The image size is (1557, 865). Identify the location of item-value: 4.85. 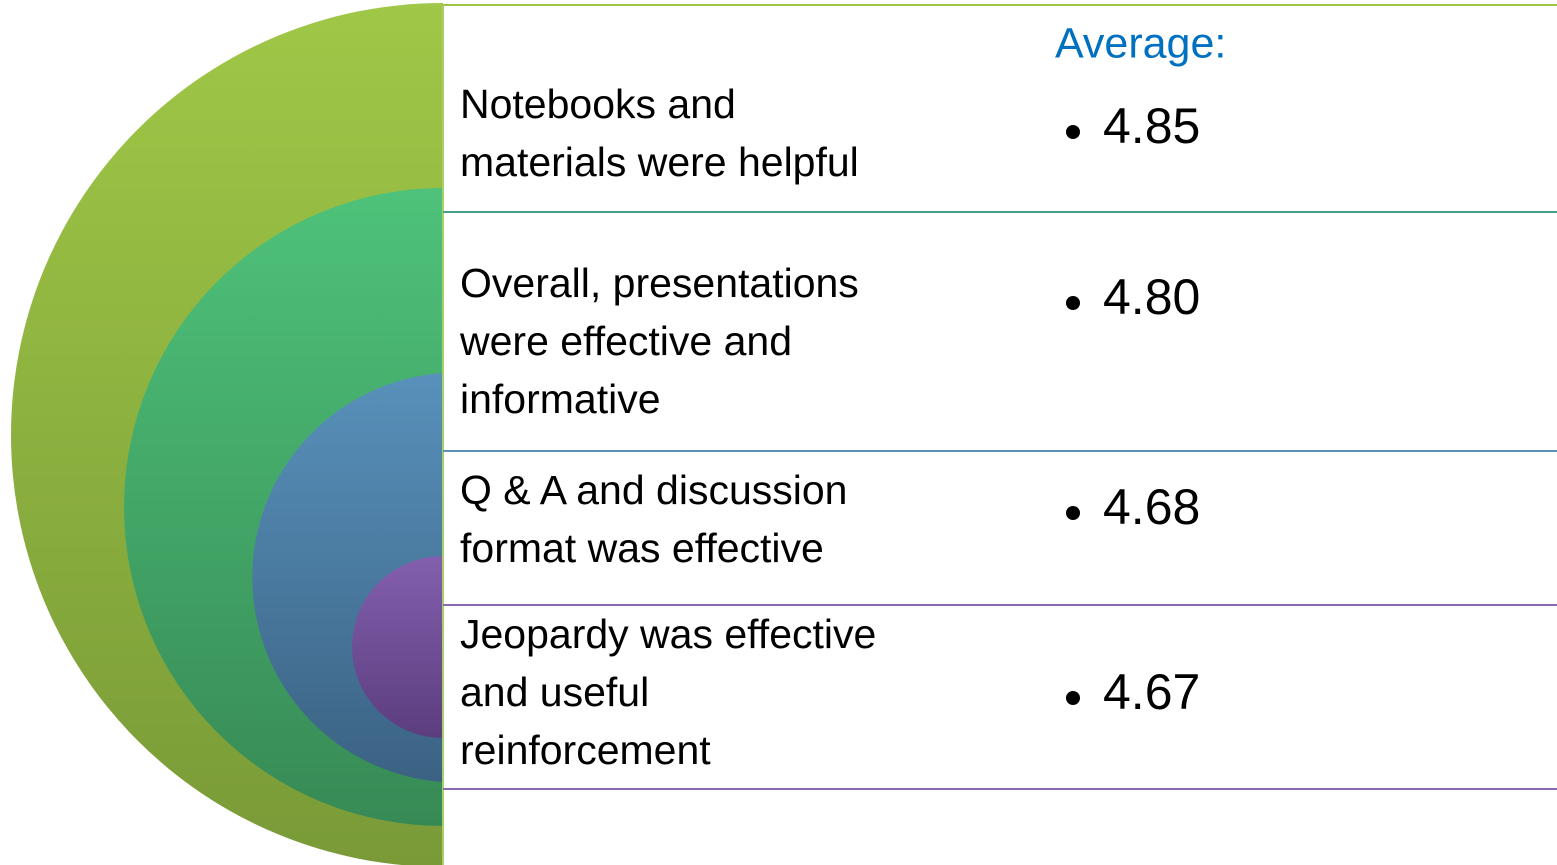
(1151, 126).